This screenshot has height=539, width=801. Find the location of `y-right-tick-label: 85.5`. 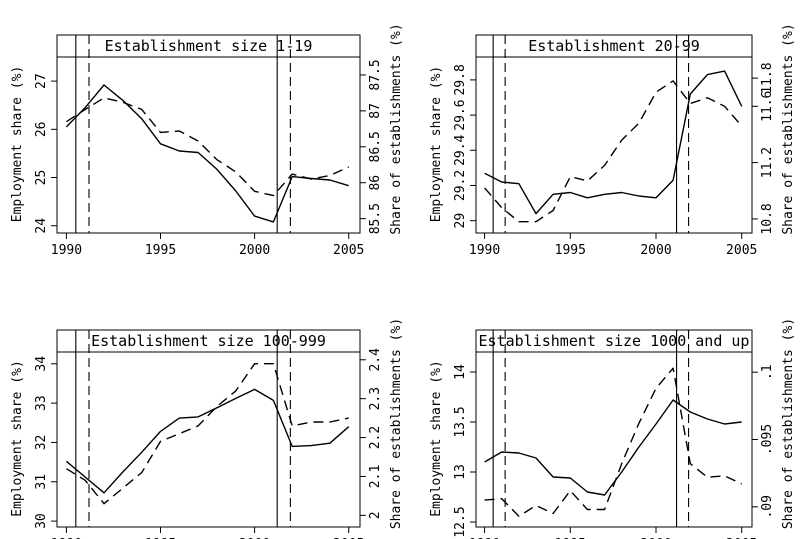

y-right-tick-label: 85.5 is located at coordinates (375, 218).